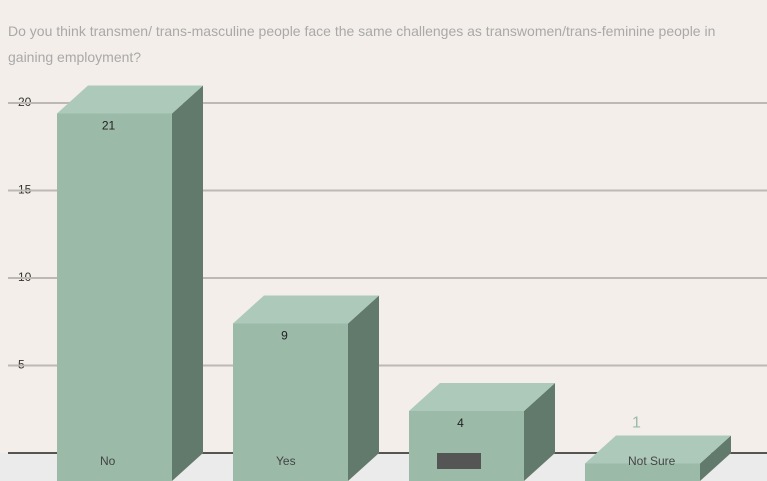 This screenshot has width=767, height=481. Describe the element at coordinates (459, 461) in the screenshot. I see `redacted-label` at that location.